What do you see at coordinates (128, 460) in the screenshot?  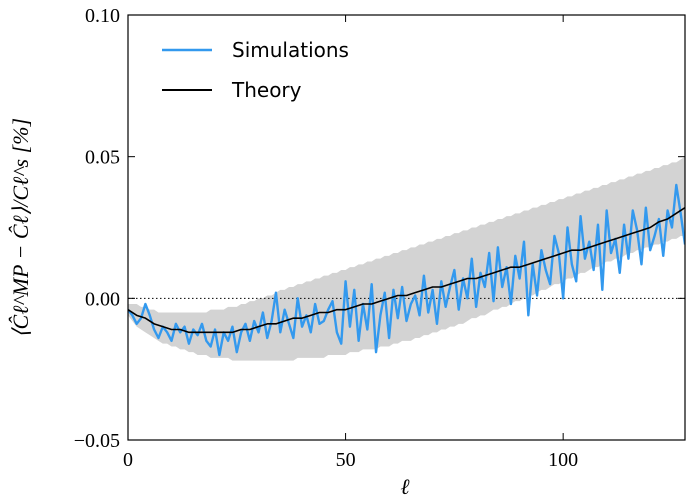 I see `x-tick-label: 0` at bounding box center [128, 460].